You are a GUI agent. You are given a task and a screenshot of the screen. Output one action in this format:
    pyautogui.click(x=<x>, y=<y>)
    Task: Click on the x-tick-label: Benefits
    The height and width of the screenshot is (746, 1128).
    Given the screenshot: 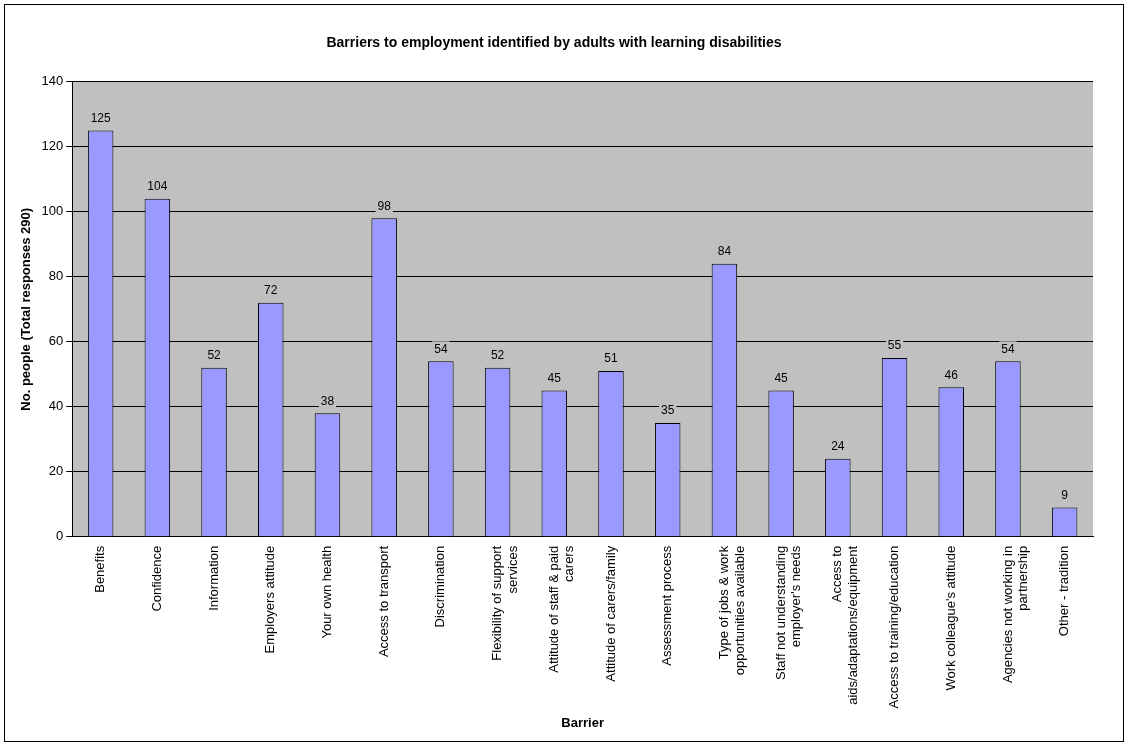 What is the action you would take?
    pyautogui.click(x=100, y=569)
    